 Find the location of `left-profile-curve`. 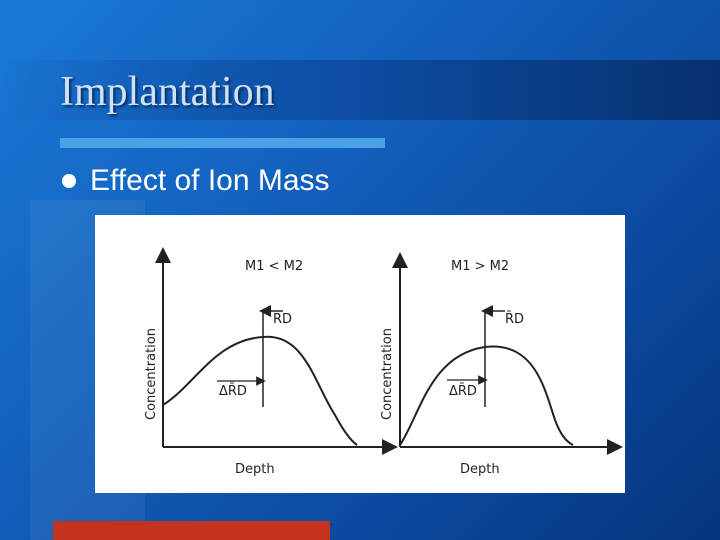

left-profile-curve is located at coordinates (260, 390).